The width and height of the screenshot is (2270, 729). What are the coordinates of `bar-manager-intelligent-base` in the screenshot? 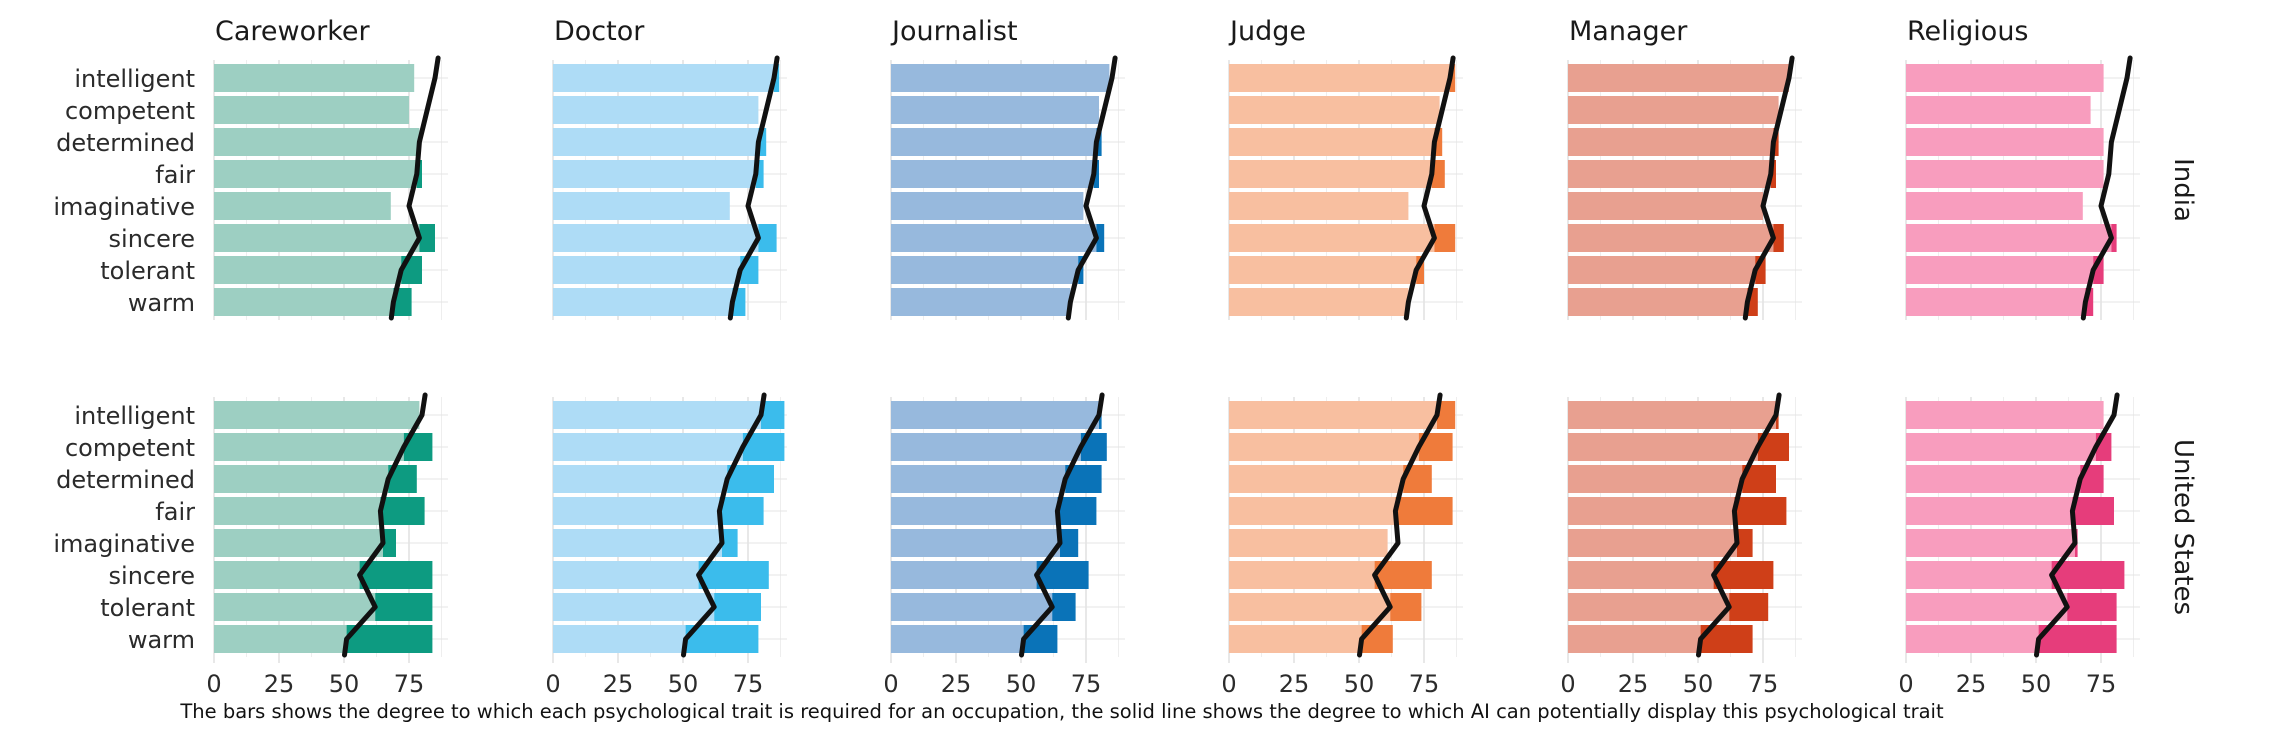 It's located at (1672, 415).